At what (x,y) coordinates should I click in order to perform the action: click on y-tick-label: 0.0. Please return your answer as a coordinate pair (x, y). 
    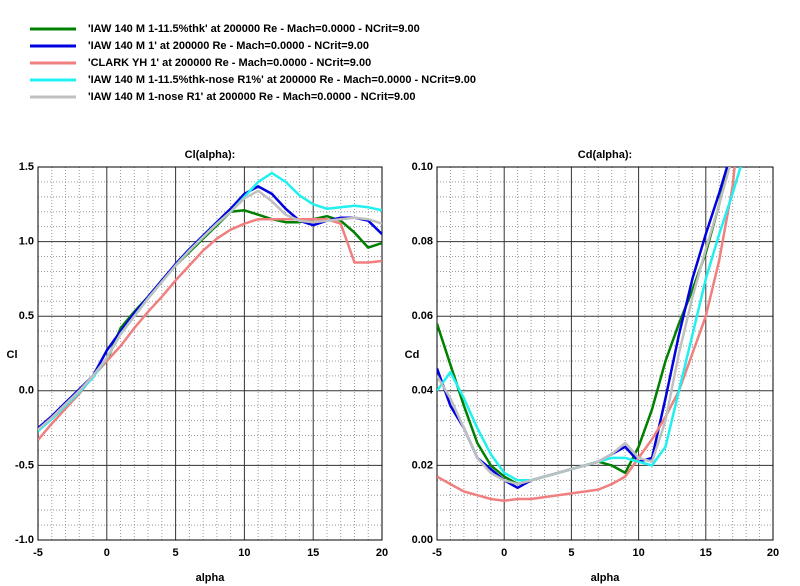
    Looking at the image, I should click on (26, 391).